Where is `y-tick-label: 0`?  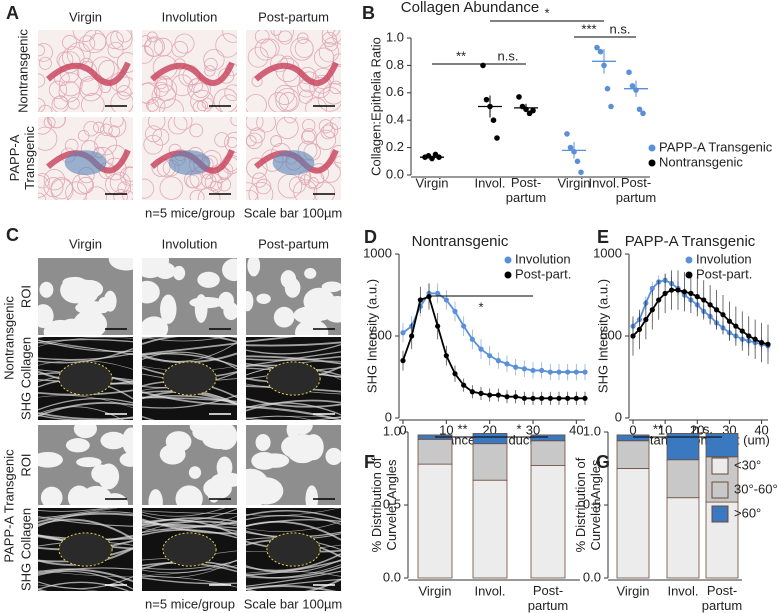
y-tick-label: 0 is located at coordinates (618, 416).